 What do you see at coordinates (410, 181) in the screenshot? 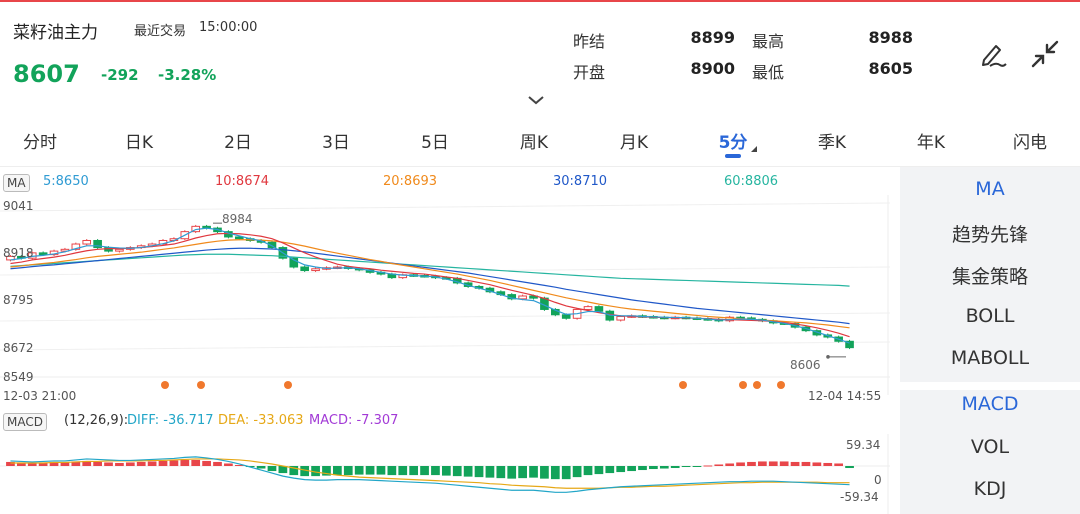
I see `ma20-legend: 20:8693` at bounding box center [410, 181].